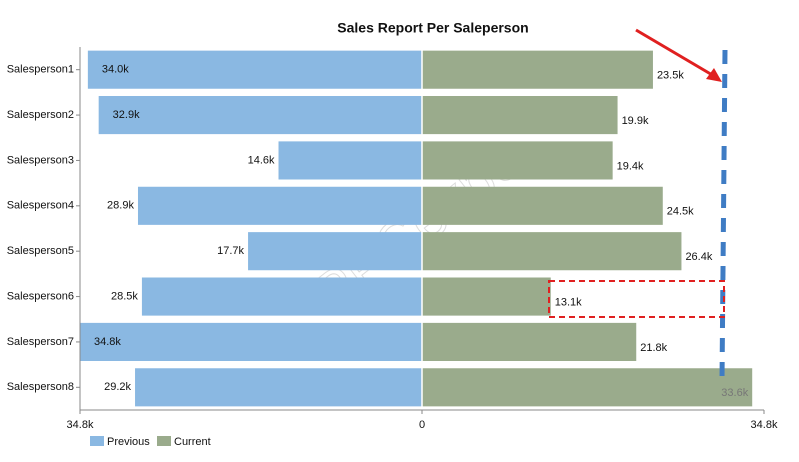  What do you see at coordinates (636, 299) in the screenshot?
I see `highlight-box` at bounding box center [636, 299].